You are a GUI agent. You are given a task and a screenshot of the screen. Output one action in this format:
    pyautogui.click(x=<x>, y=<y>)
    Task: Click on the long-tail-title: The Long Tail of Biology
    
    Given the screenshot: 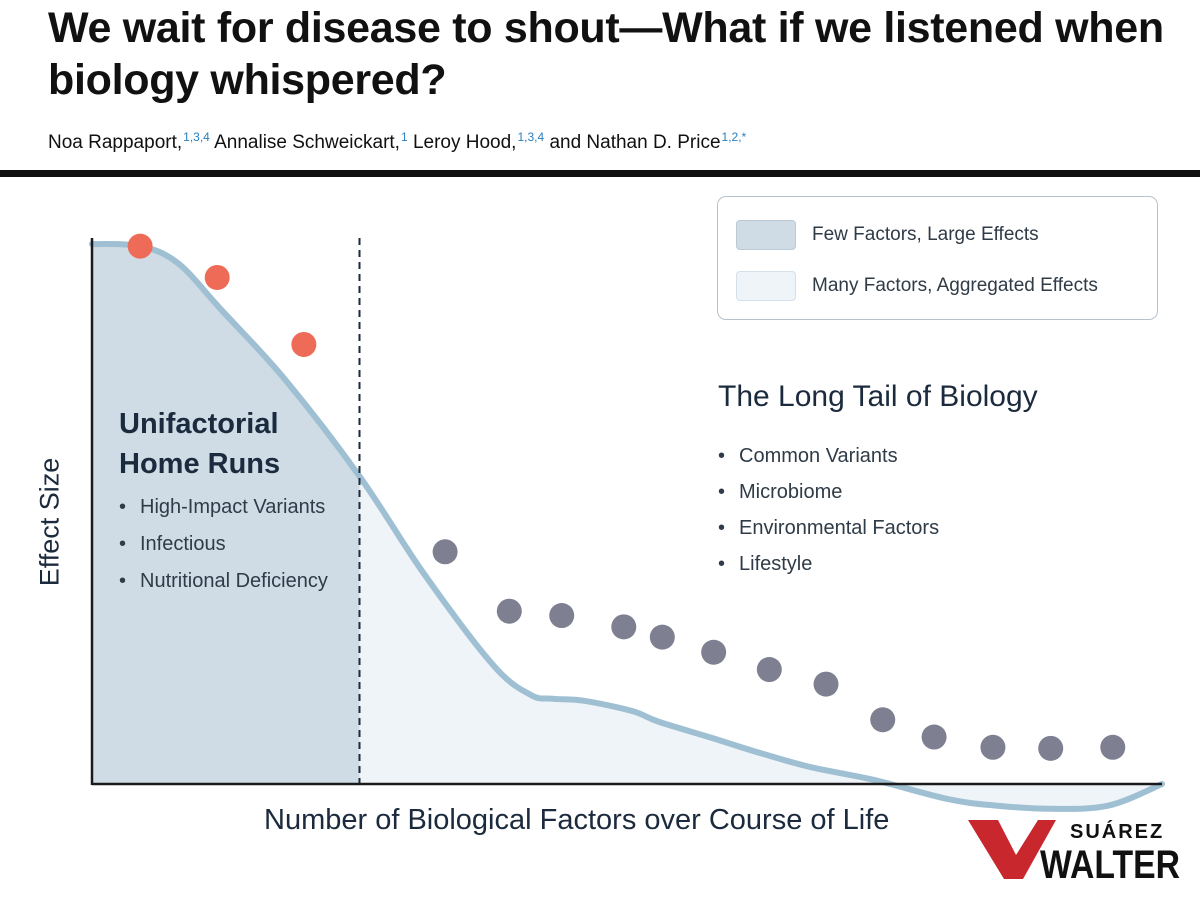 What is the action you would take?
    pyautogui.click(x=878, y=396)
    